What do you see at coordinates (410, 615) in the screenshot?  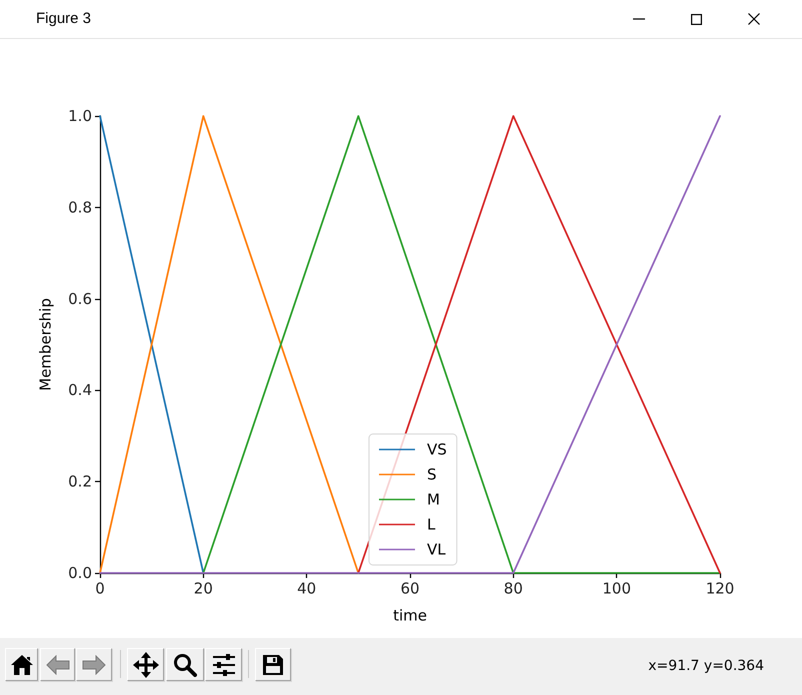 I see `x-axis-title: time` at bounding box center [410, 615].